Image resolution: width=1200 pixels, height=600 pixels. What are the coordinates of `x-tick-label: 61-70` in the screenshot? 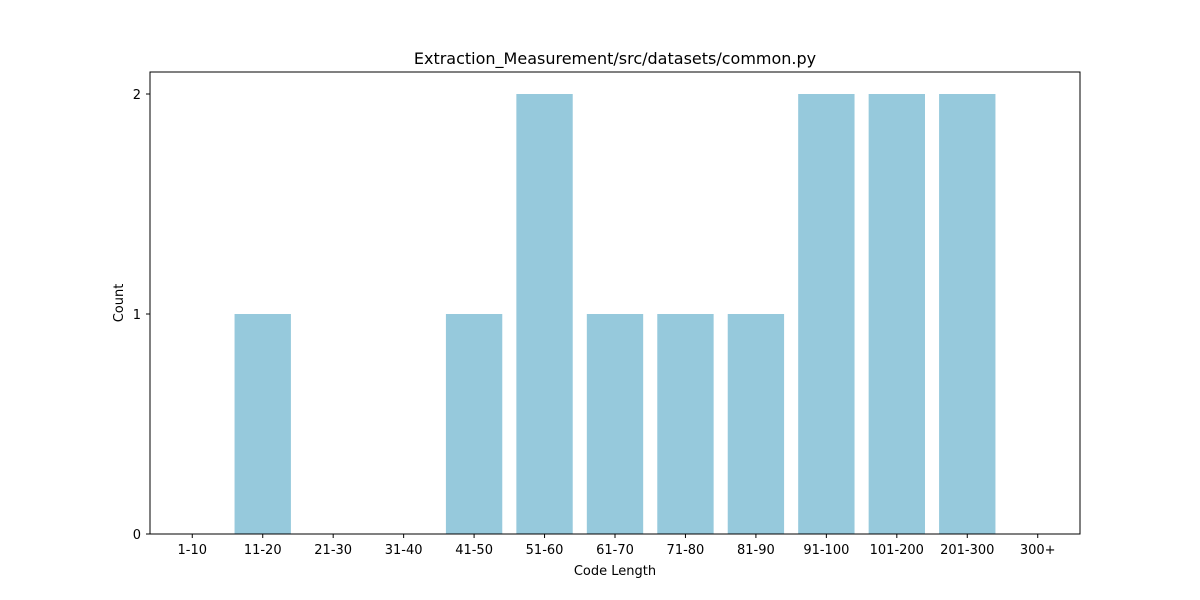 It's located at (615, 550).